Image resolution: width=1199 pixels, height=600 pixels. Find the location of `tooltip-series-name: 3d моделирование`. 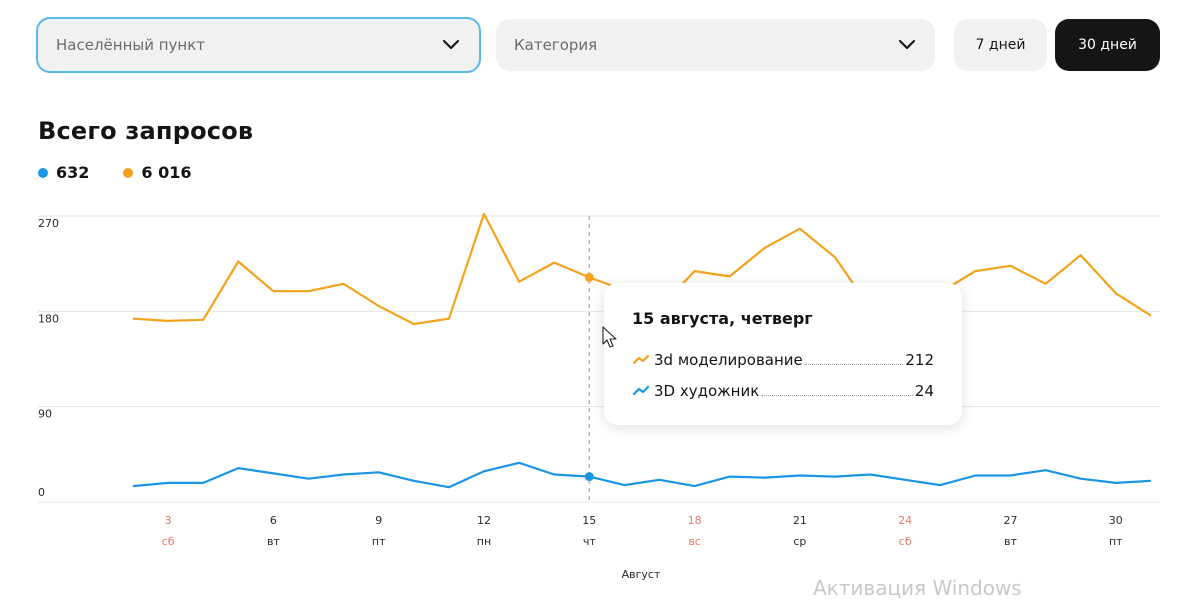

tooltip-series-name: 3d моделирование is located at coordinates (728, 359).